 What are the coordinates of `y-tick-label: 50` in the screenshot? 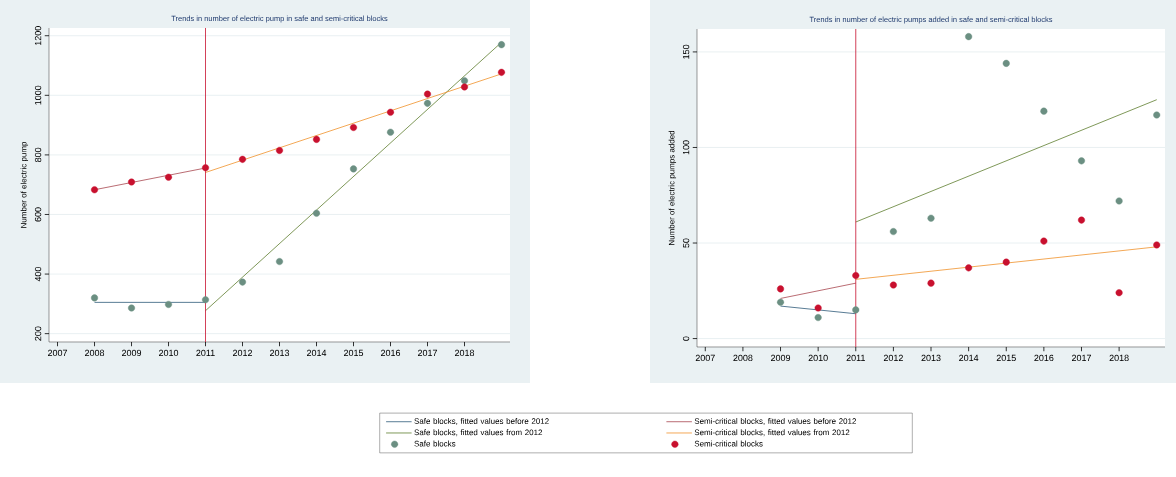 It's located at (686, 243).